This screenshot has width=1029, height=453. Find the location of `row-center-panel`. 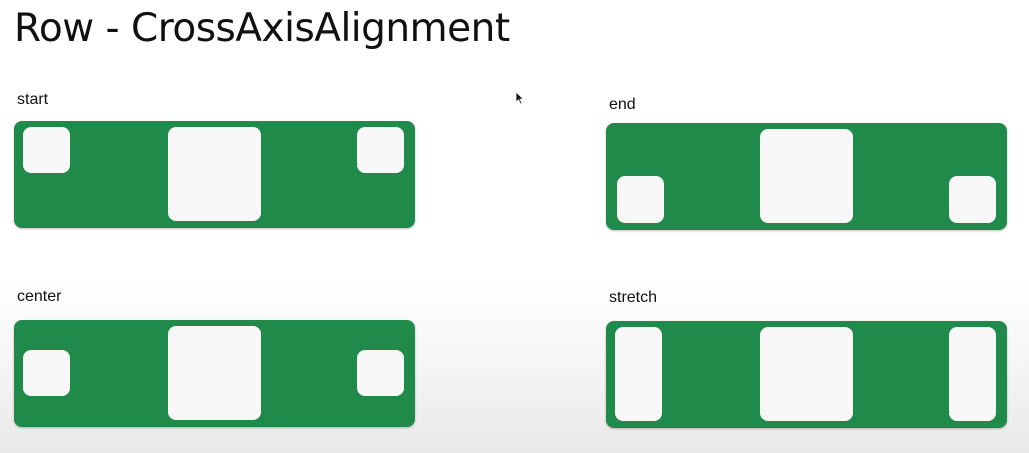

row-center-panel is located at coordinates (214, 373).